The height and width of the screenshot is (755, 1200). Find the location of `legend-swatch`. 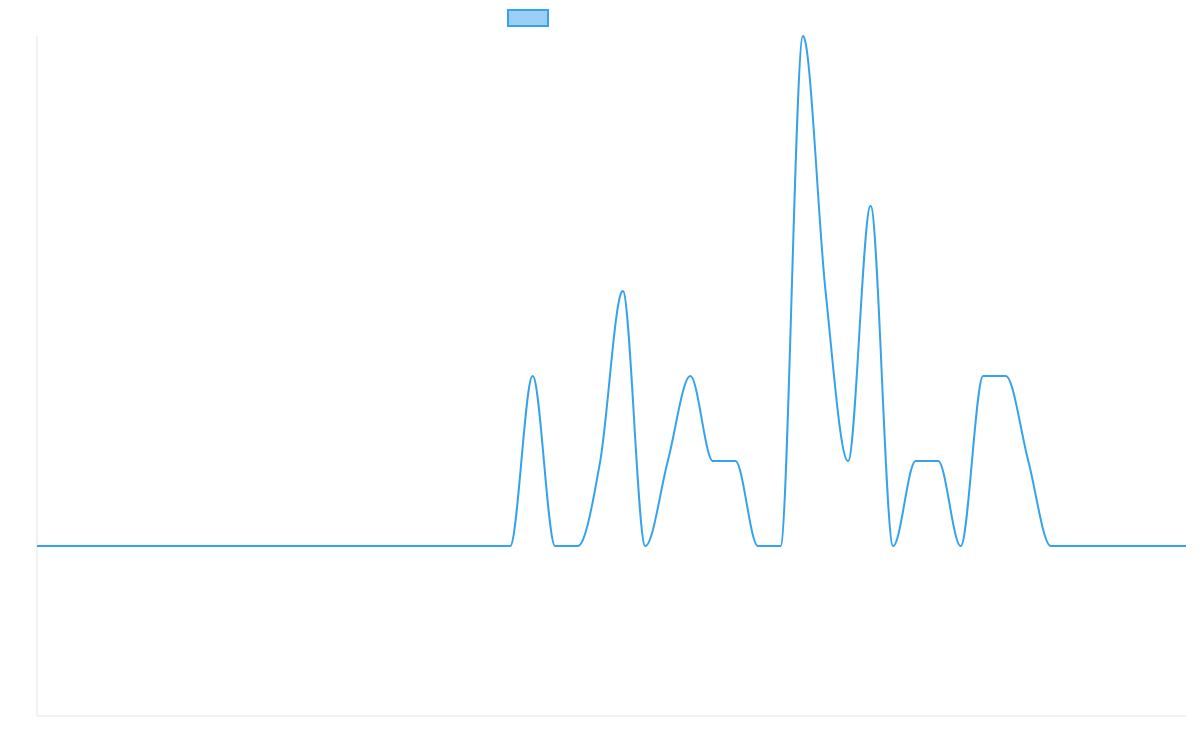

legend-swatch is located at coordinates (528, 18).